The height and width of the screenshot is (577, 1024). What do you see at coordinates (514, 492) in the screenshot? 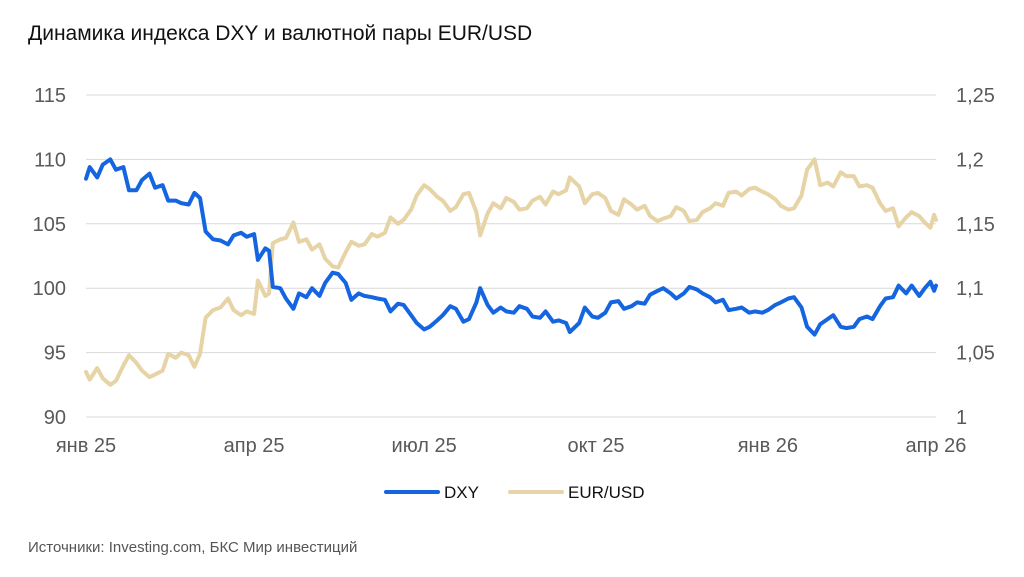
I see `legend: DXY EUR/USD` at bounding box center [514, 492].